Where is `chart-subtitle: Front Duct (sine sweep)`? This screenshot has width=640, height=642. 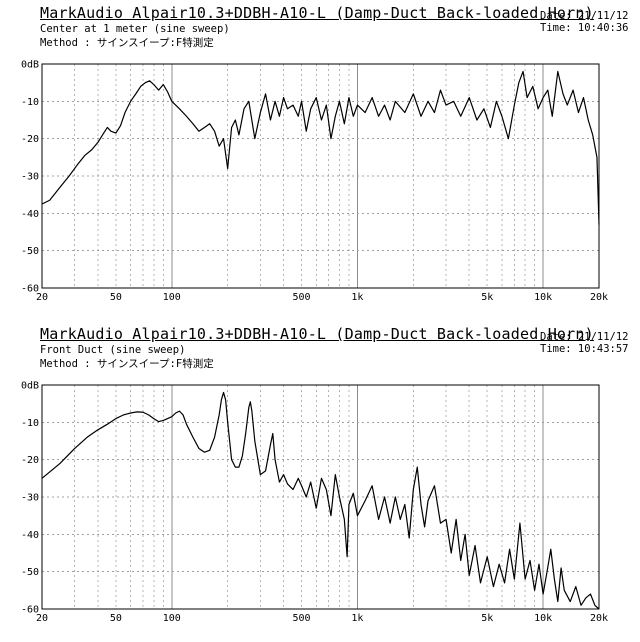
chart-subtitle: Front Duct (sine sweep) is located at coordinates (113, 350).